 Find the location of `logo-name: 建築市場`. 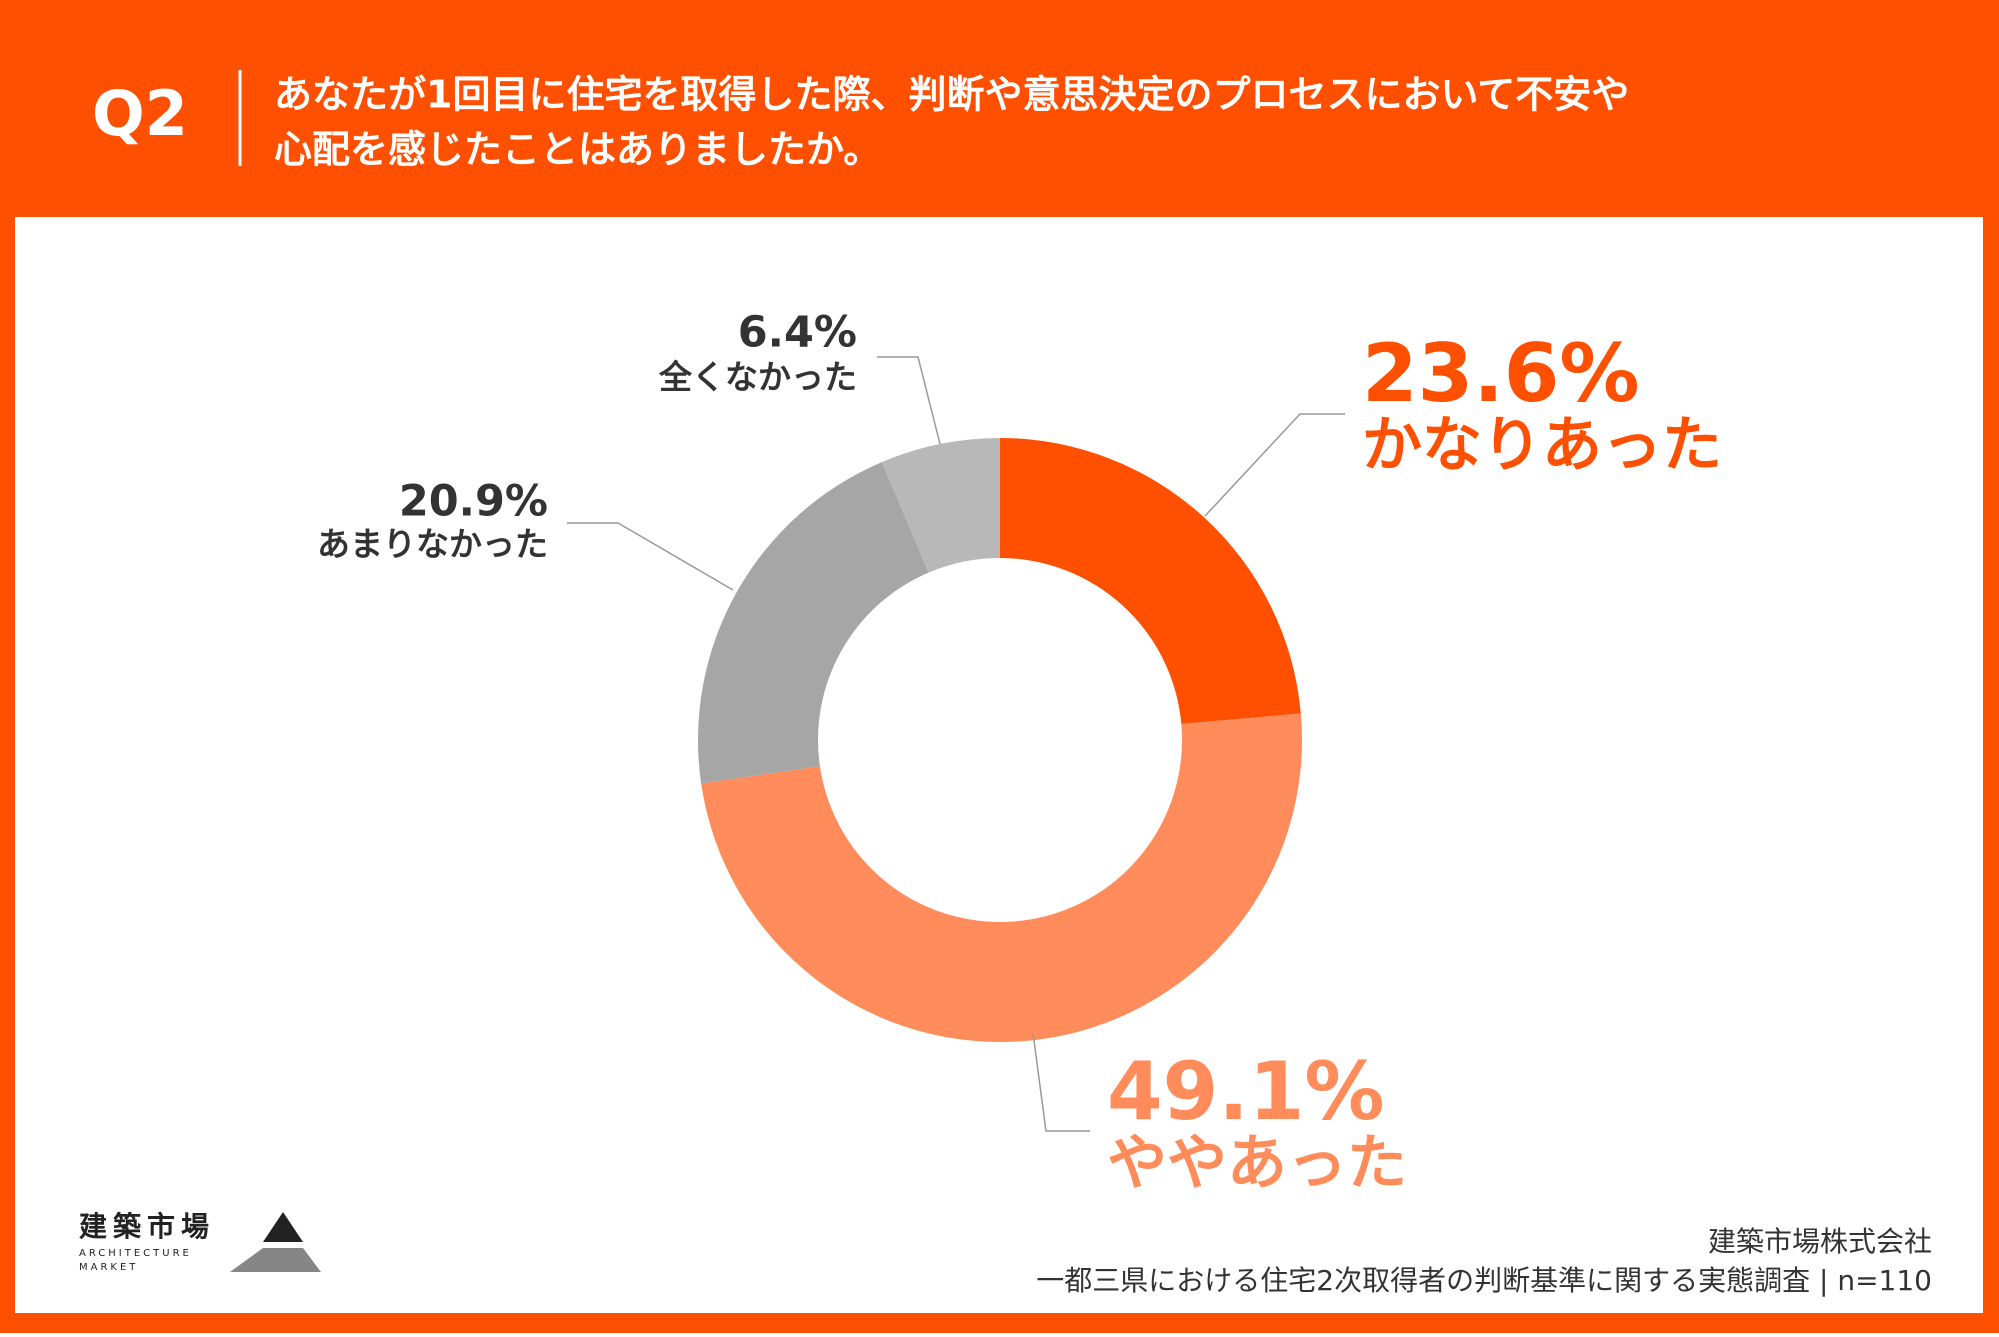

logo-name: 建築市場 is located at coordinates (147, 1226).